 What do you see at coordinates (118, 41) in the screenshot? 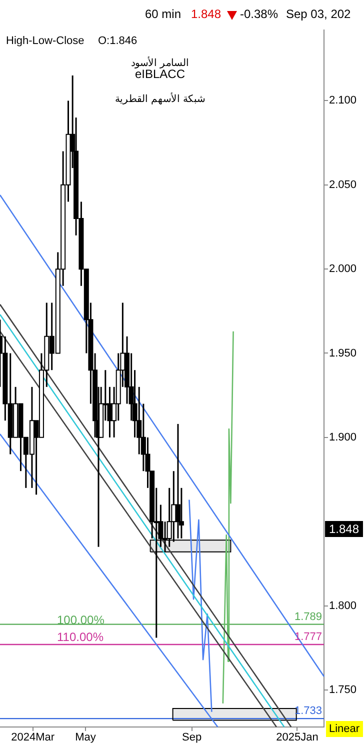
I see `annotation: O:1.846` at bounding box center [118, 41].